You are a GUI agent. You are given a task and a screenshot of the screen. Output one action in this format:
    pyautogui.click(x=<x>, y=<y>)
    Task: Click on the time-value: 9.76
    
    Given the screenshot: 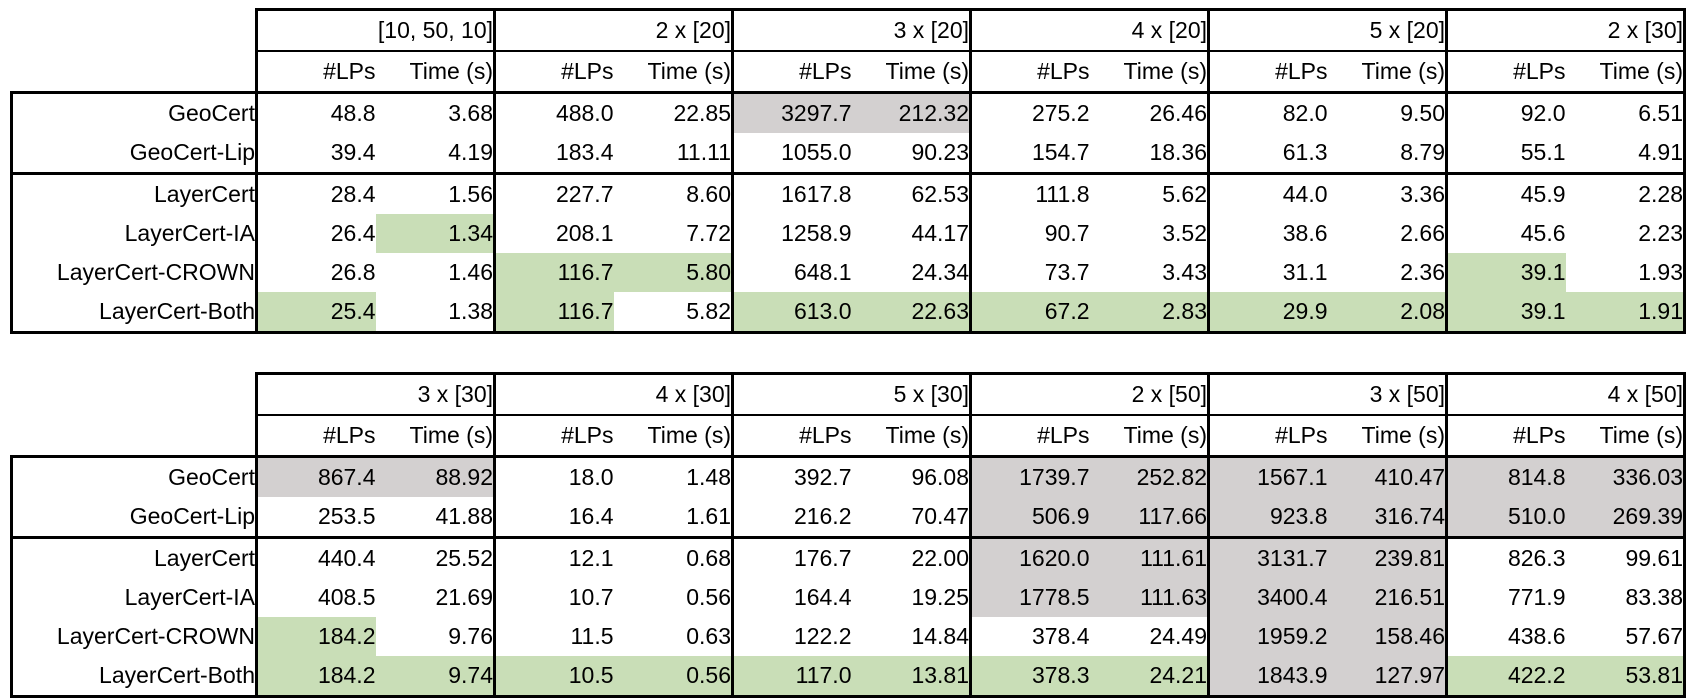 What is the action you would take?
    pyautogui.click(x=470, y=636)
    